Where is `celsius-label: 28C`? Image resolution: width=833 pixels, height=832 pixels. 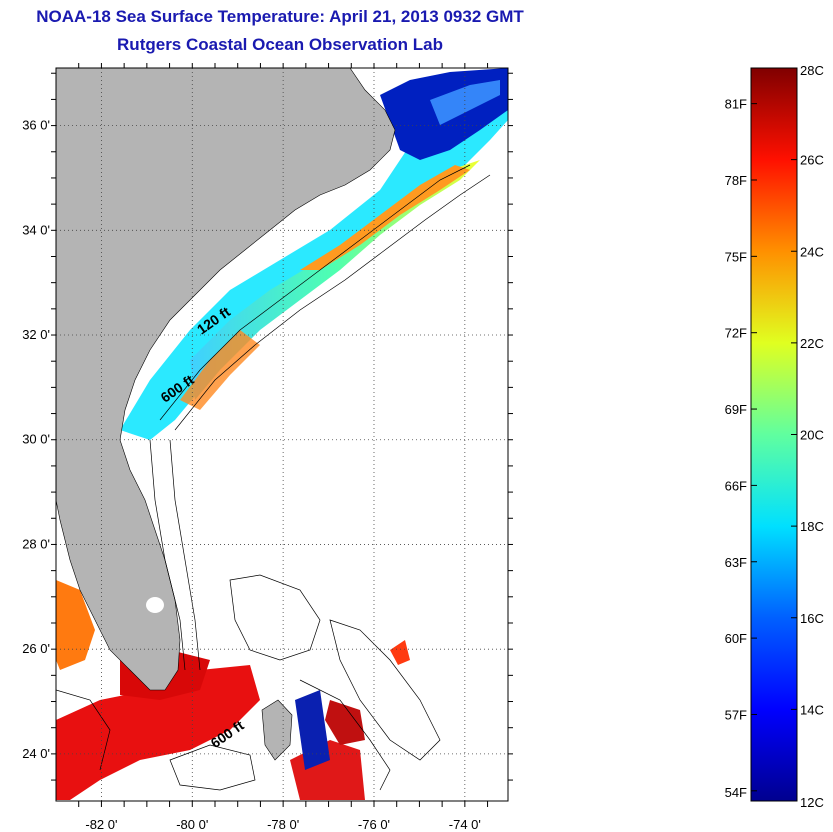 celsius-label: 28C is located at coordinates (812, 70).